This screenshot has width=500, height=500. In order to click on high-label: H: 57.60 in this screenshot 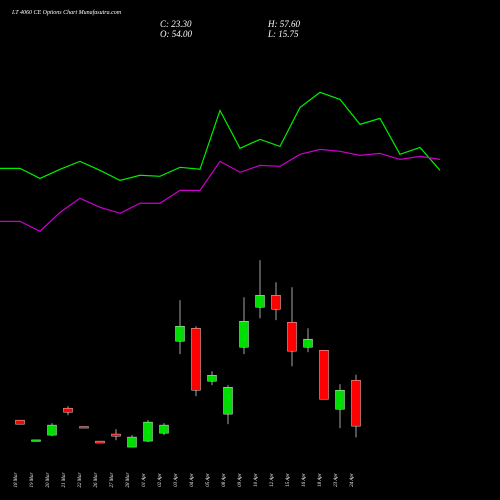, I will do `click(283, 24)`.